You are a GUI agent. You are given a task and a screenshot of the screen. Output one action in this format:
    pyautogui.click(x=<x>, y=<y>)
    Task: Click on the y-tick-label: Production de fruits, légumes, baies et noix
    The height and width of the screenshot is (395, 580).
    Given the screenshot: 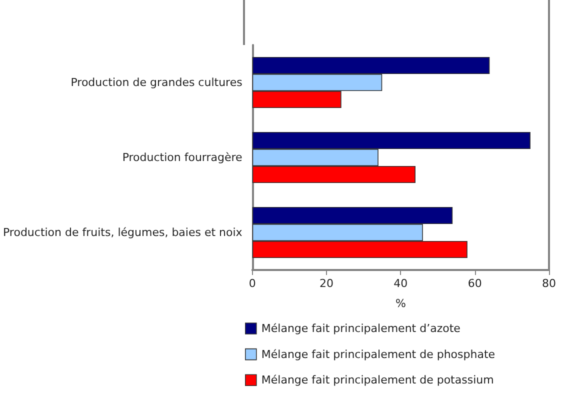 What is the action you would take?
    pyautogui.click(x=122, y=232)
    